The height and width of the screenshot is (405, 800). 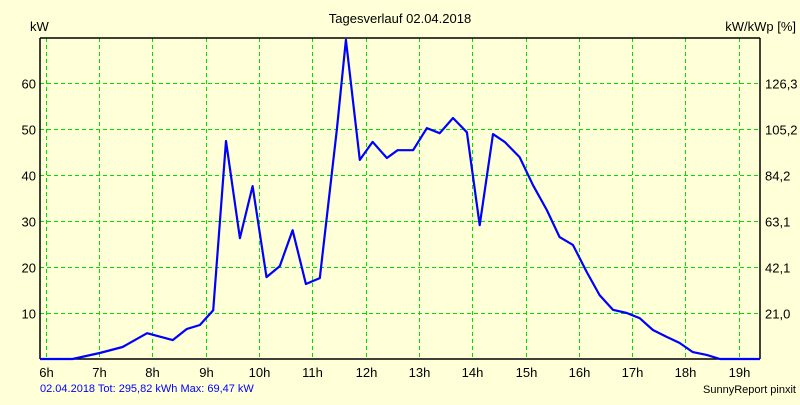 What do you see at coordinates (781, 84) in the screenshot?
I see `y2-tick-label: 126,3` at bounding box center [781, 84].